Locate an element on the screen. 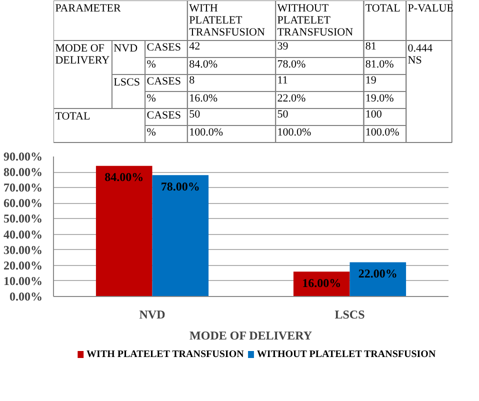 This screenshot has height=401, width=479. text: 19.0% is located at coordinates (379, 98).